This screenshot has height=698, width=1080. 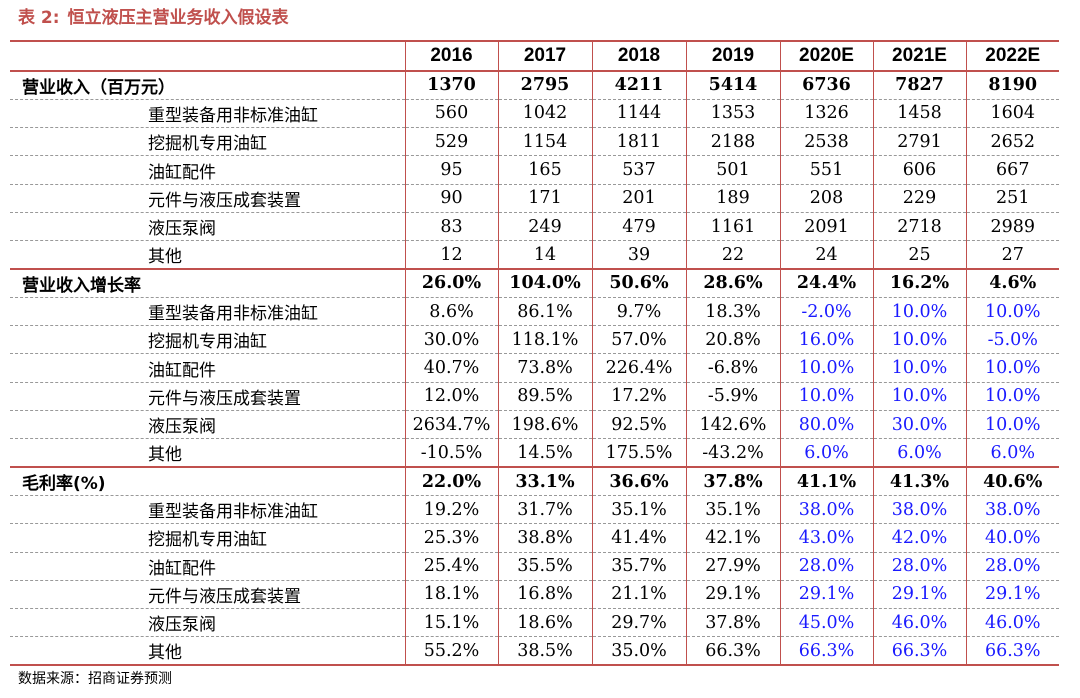 What do you see at coordinates (919, 142) in the screenshot?
I see `value-cell: 2791` at bounding box center [919, 142].